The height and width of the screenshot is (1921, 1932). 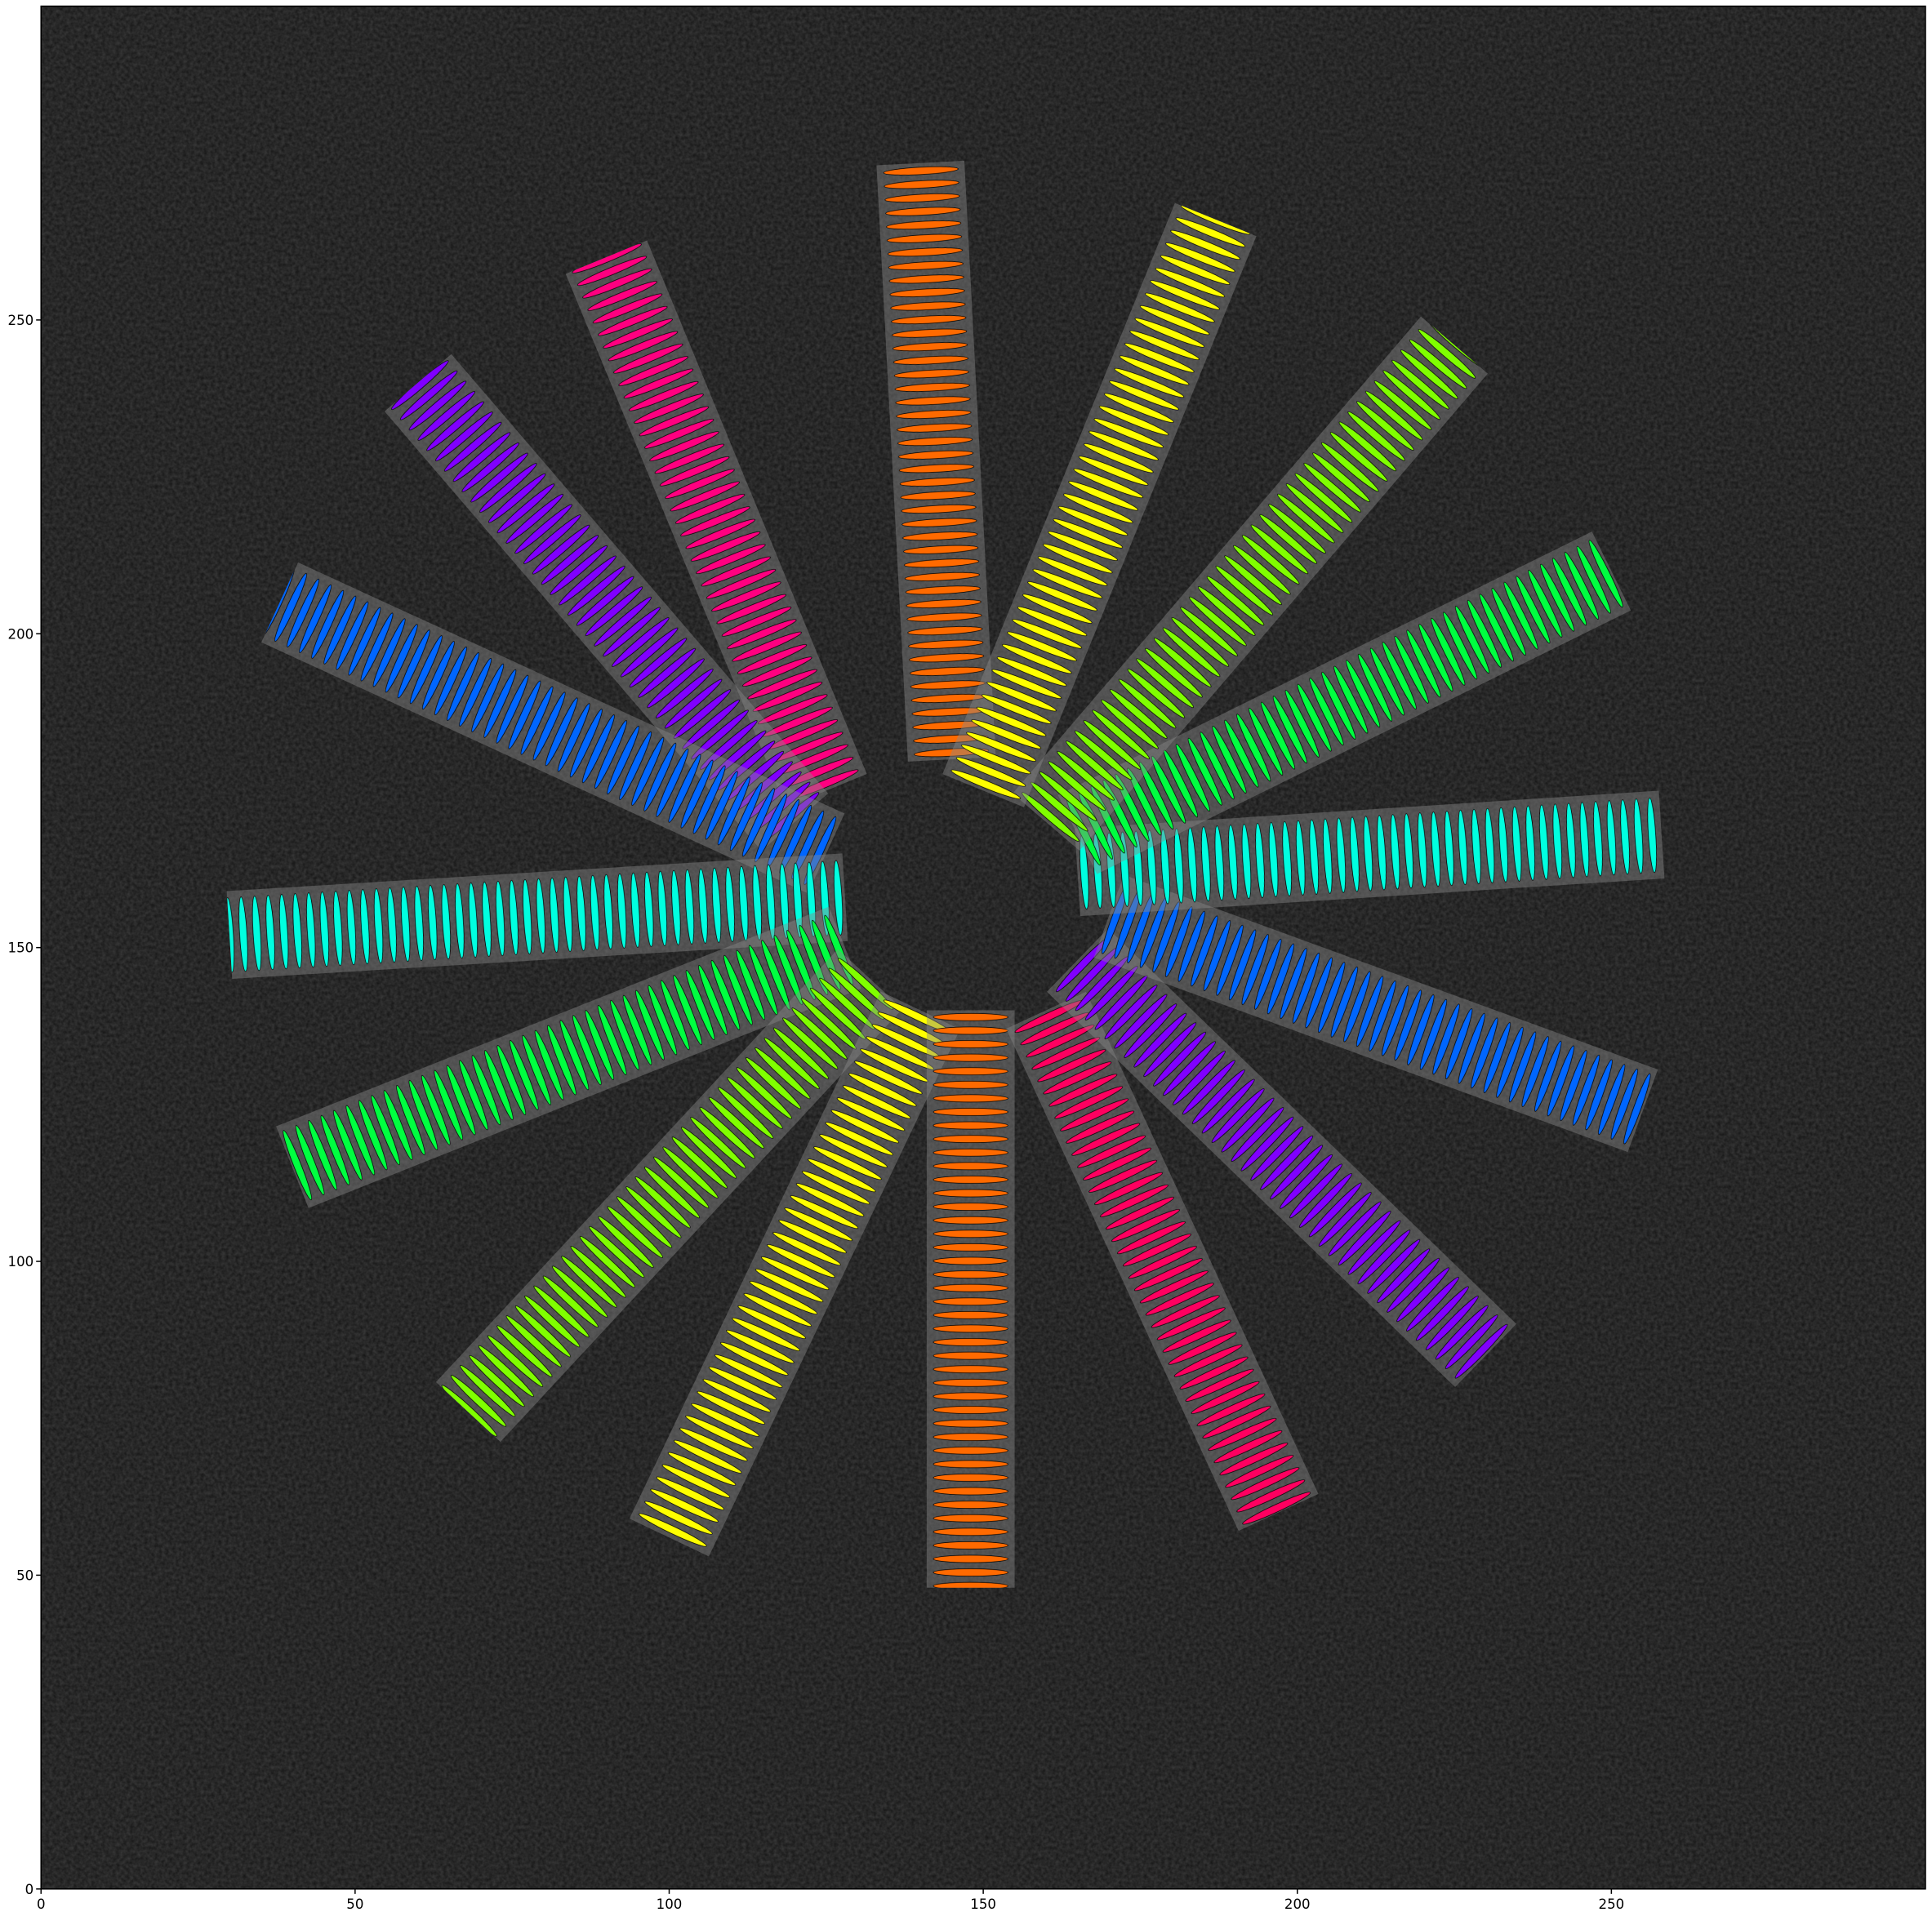 What do you see at coordinates (29, 1889) in the screenshot?
I see `y-tick-label: 0` at bounding box center [29, 1889].